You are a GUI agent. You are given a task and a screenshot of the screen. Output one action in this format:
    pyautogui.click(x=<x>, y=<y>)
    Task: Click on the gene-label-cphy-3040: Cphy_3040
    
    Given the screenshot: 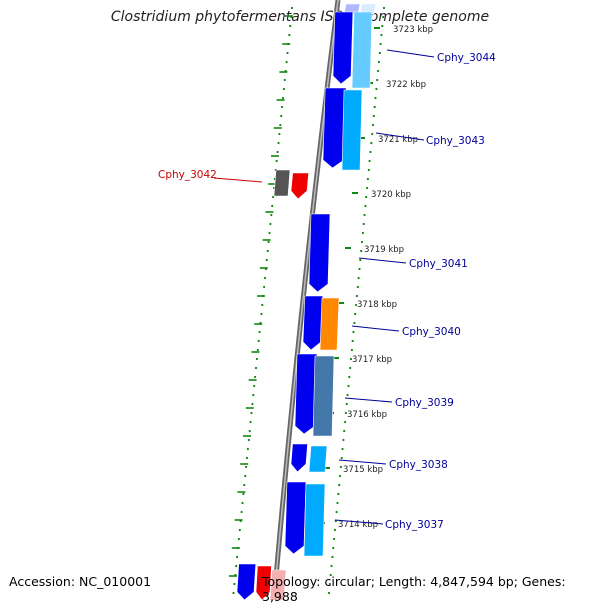 What is the action you would take?
    pyautogui.click(x=431, y=332)
    